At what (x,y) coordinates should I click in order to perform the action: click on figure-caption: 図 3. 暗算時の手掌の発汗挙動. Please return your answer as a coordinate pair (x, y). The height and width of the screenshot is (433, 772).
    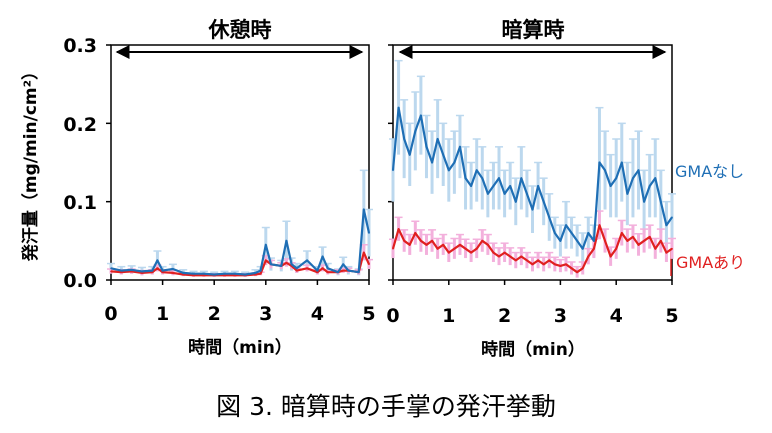
    Looking at the image, I should click on (386, 406).